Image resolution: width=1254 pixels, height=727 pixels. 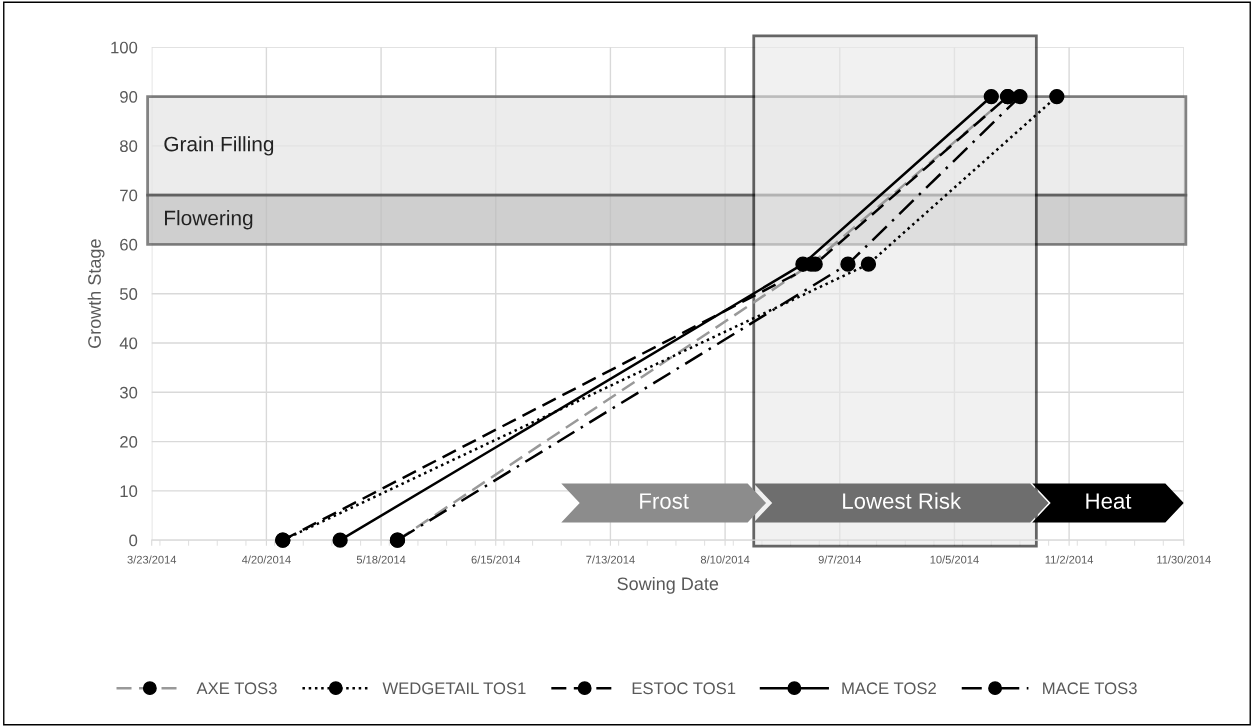 I want to click on y-tick-label: 80, so click(x=129, y=146).